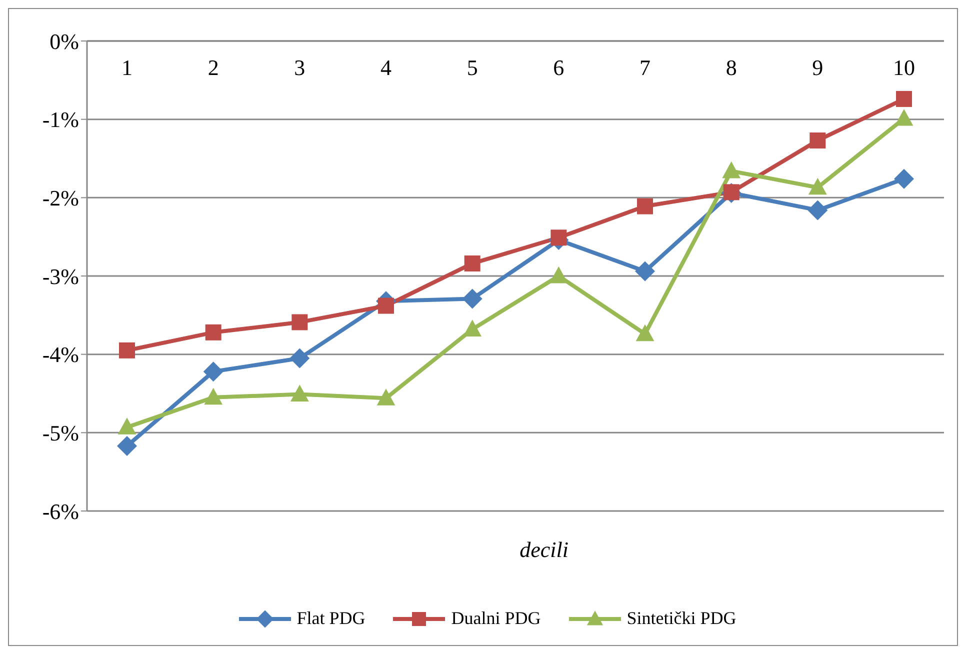 The image size is (962, 647). I want to click on y-tick-label: -5%, so click(60, 433).